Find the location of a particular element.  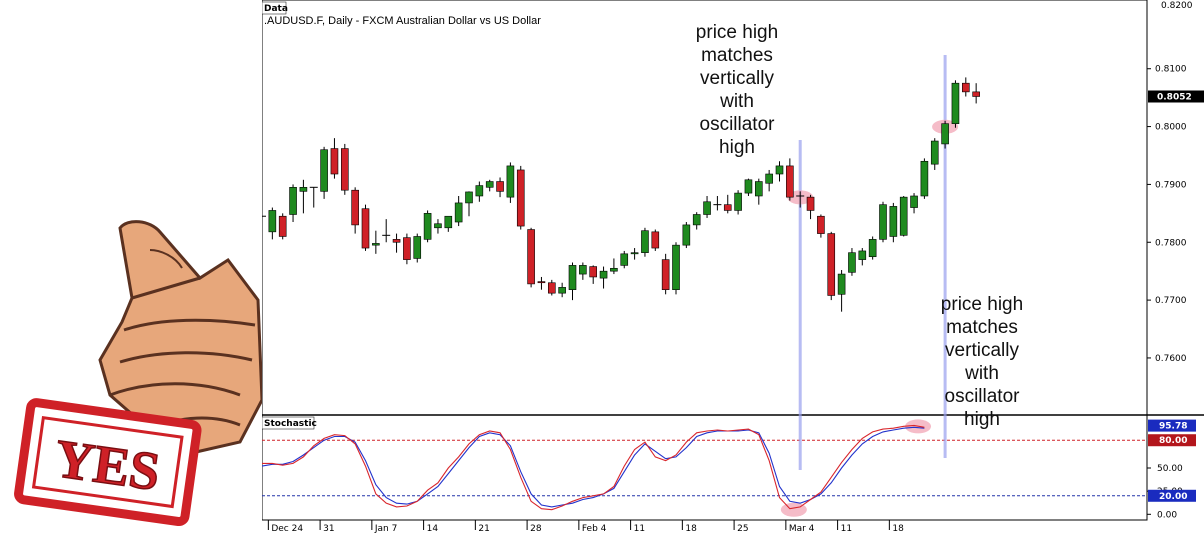

date-tick-label: 21 is located at coordinates (483, 529).